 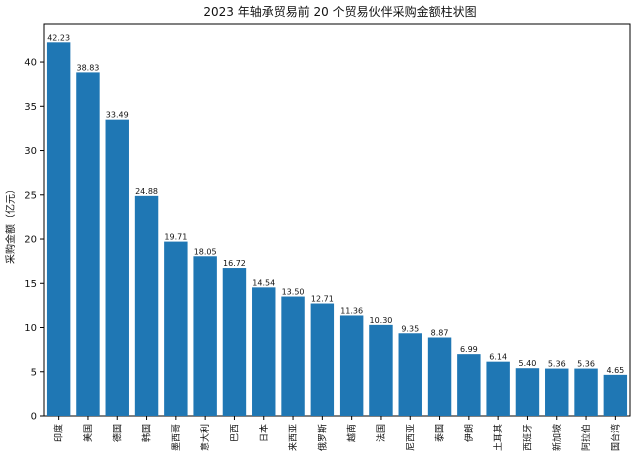 I want to click on y-tick-label: 5, so click(x=34, y=372).